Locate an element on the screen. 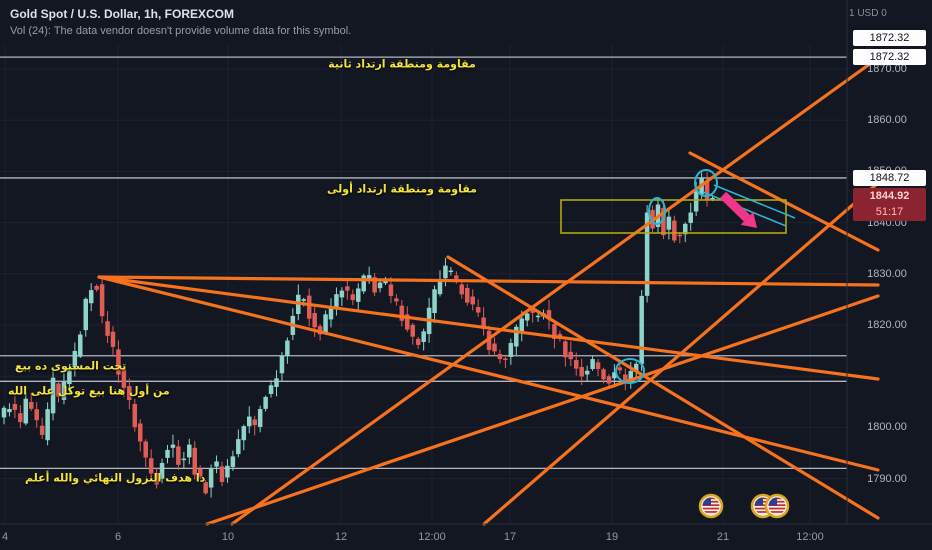 This screenshot has width=932, height=550. price-axis-label: 1820.00 is located at coordinates (887, 325).